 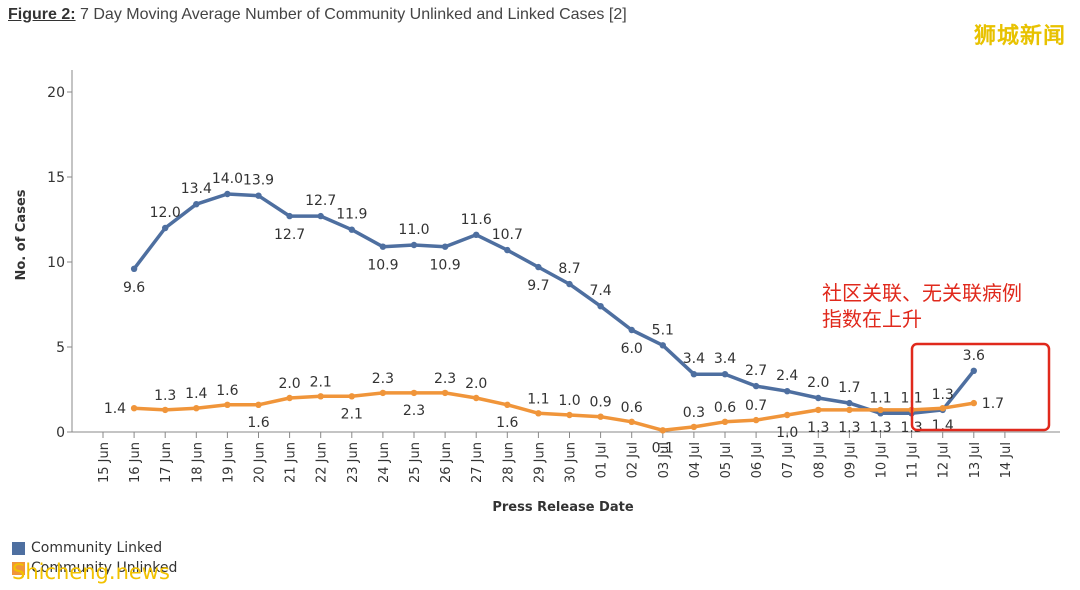 I want to click on data-label-linked: 6.0, so click(x=632, y=349).